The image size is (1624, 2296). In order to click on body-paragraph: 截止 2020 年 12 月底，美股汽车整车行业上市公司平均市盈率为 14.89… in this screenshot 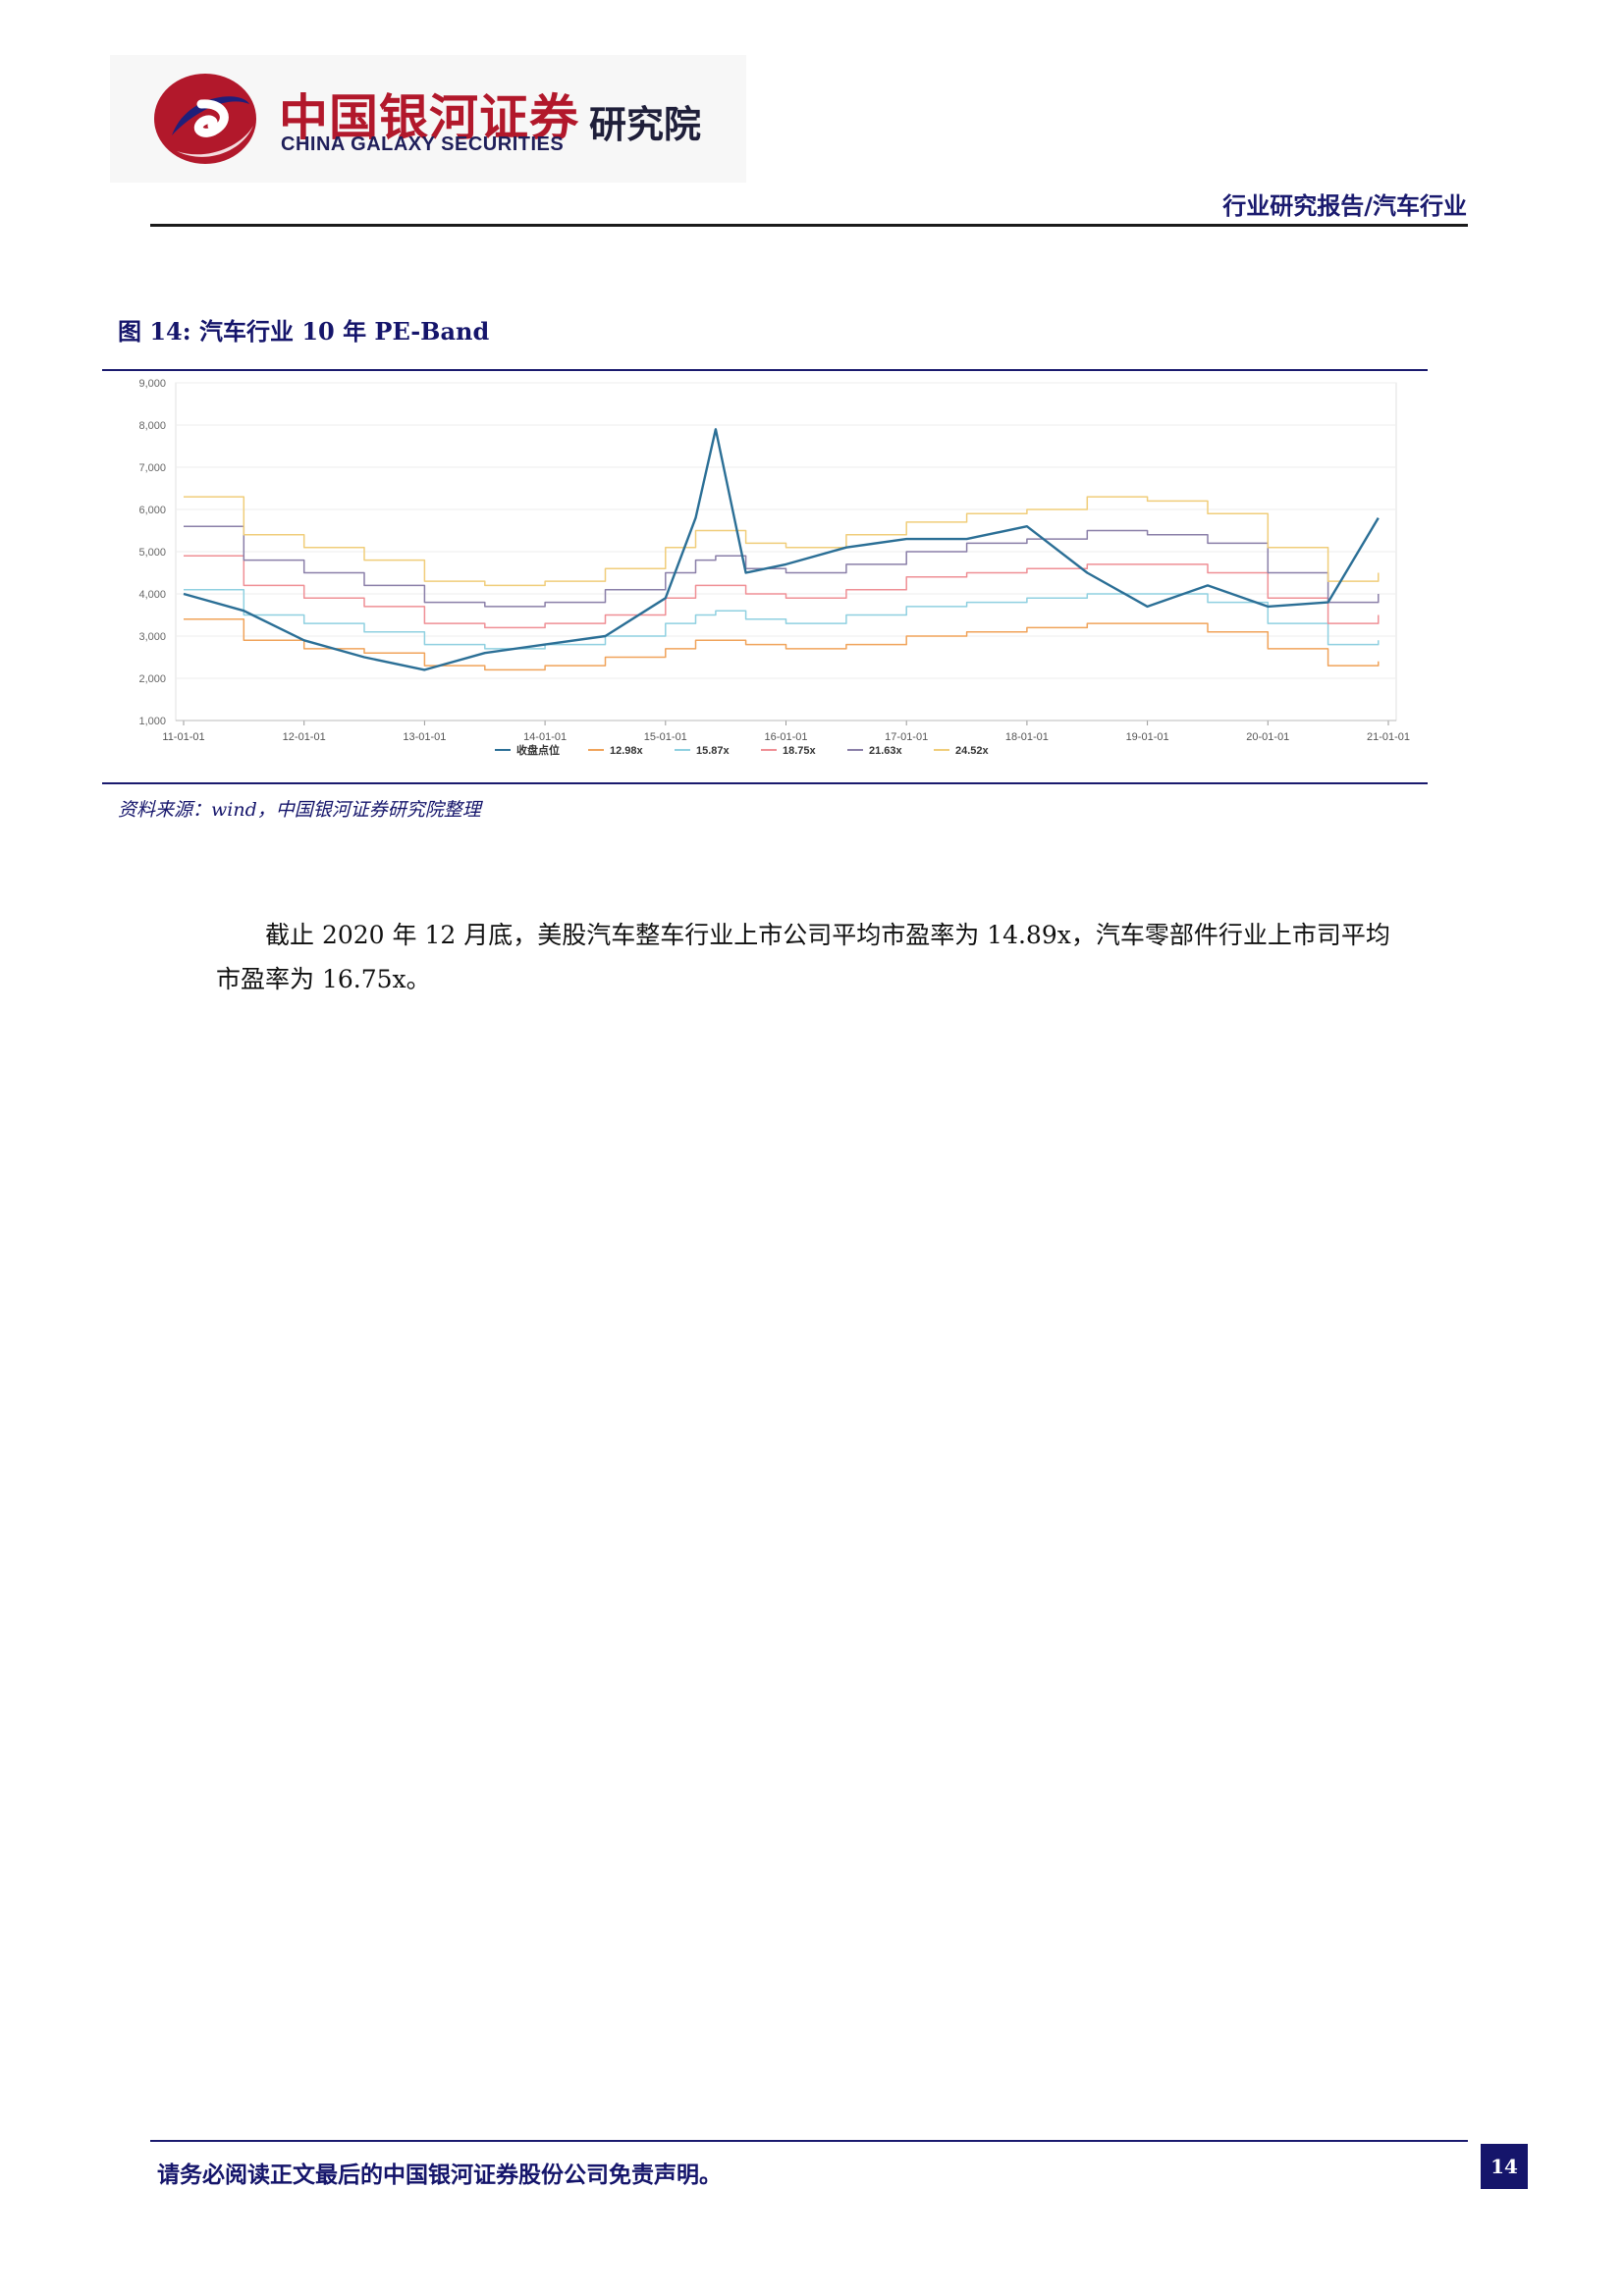, I will do `click(803, 957)`.